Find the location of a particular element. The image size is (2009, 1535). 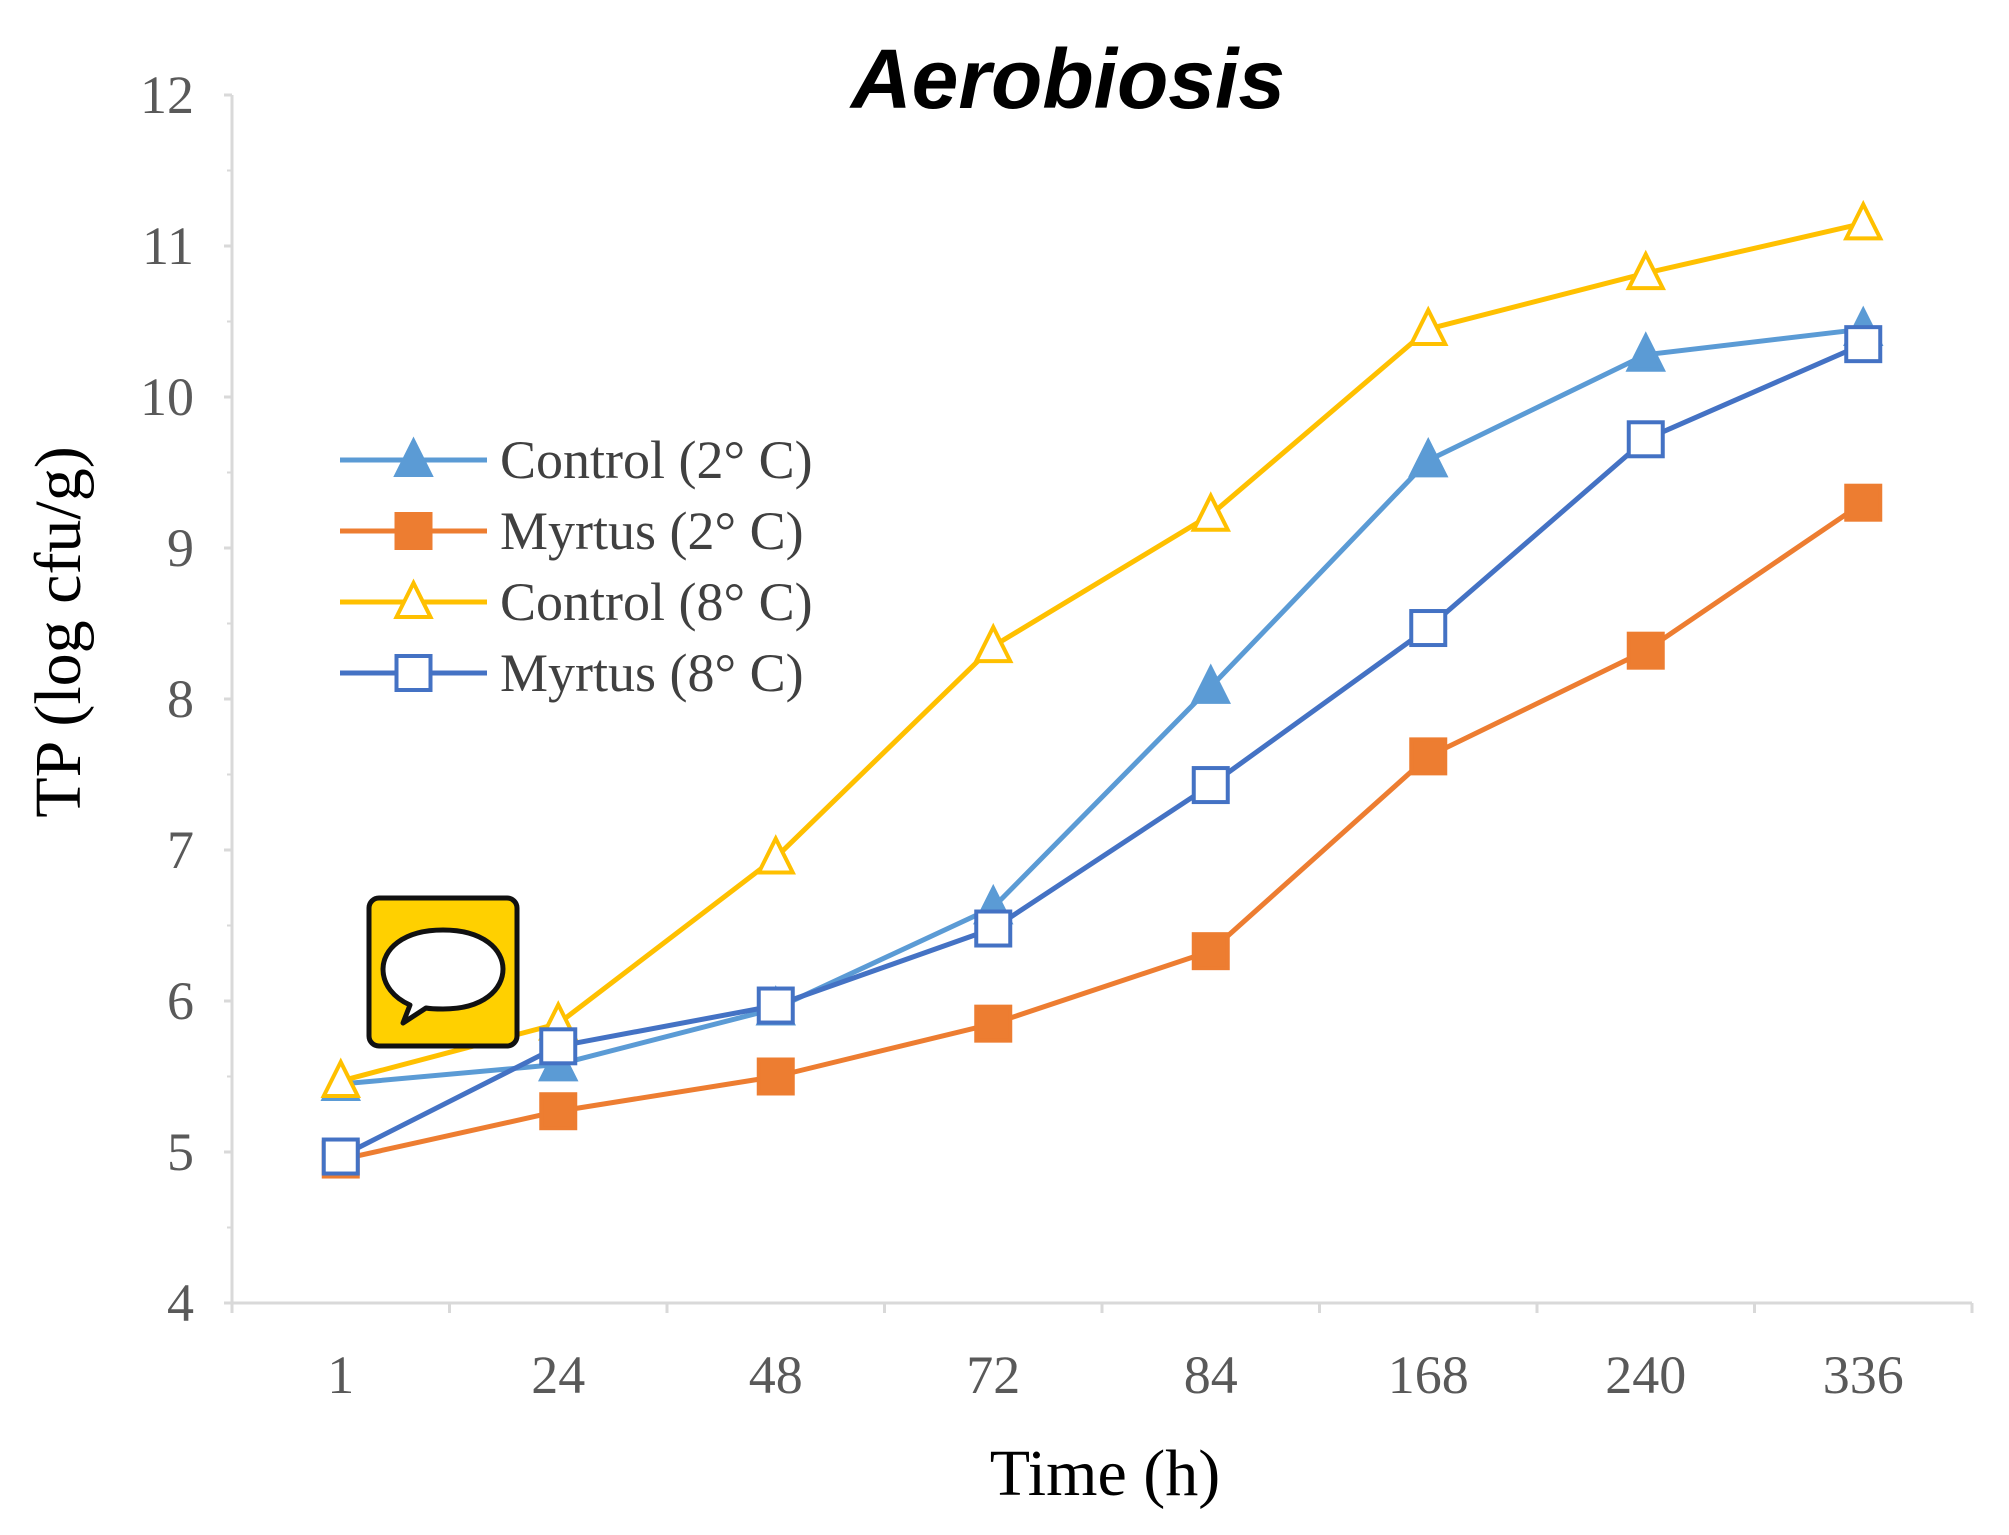

y-tick-label: 5 is located at coordinates (180, 1152).